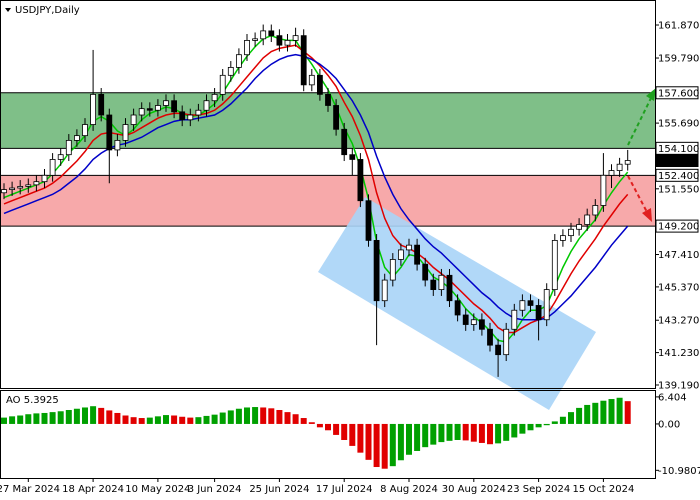 This screenshot has width=700, height=500. Describe the element at coordinates (678, 189) in the screenshot. I see `y-tick-label: 151.550` at that location.